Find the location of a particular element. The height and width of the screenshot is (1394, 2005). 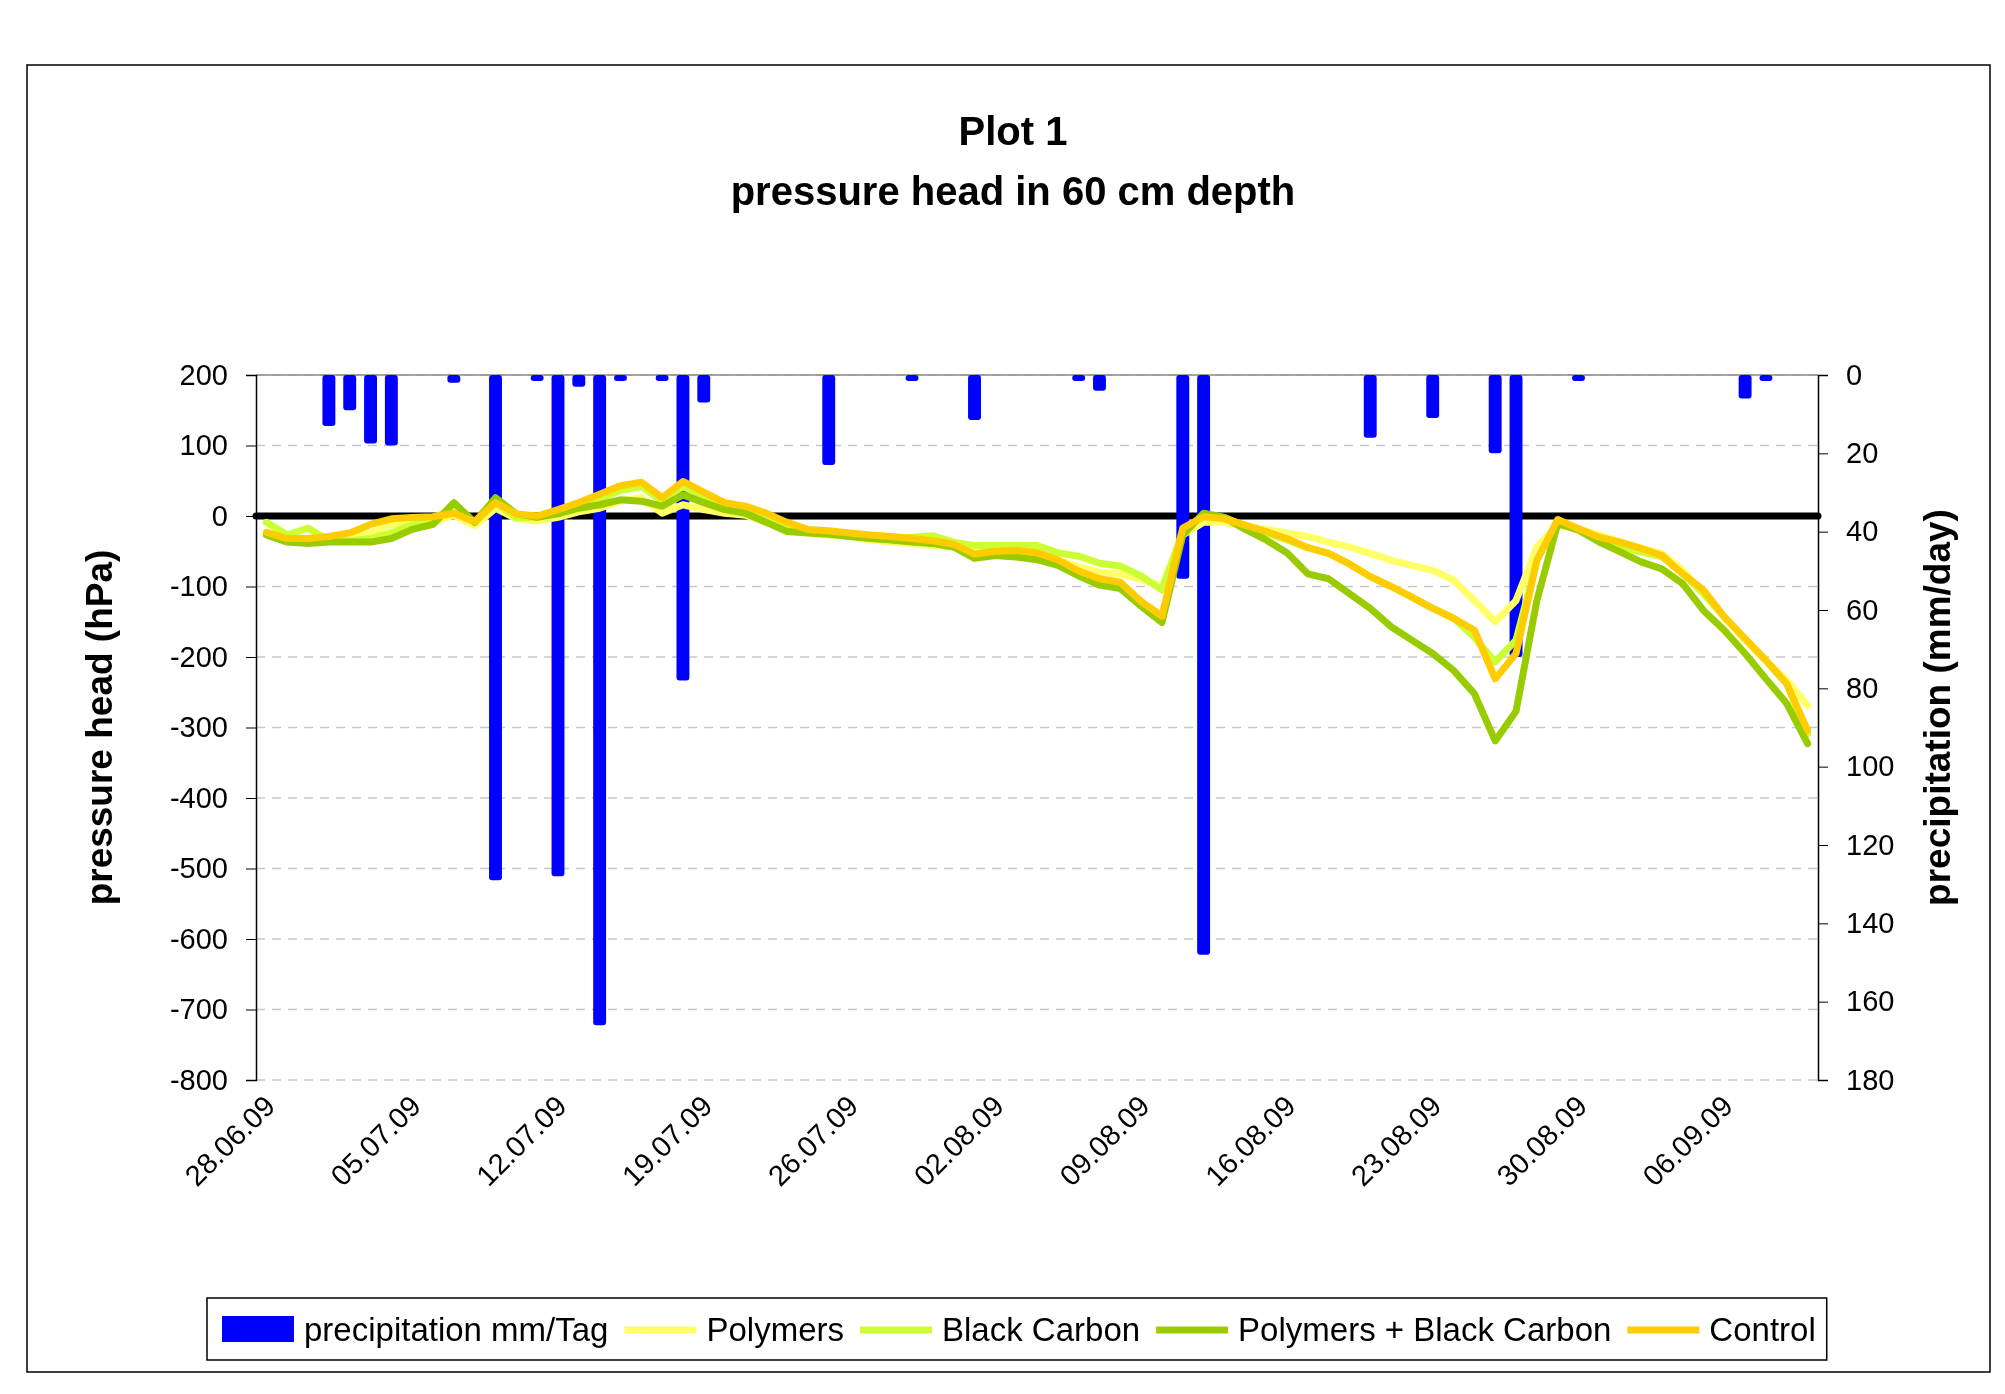

y2-tick-label: 0 is located at coordinates (1854, 374).